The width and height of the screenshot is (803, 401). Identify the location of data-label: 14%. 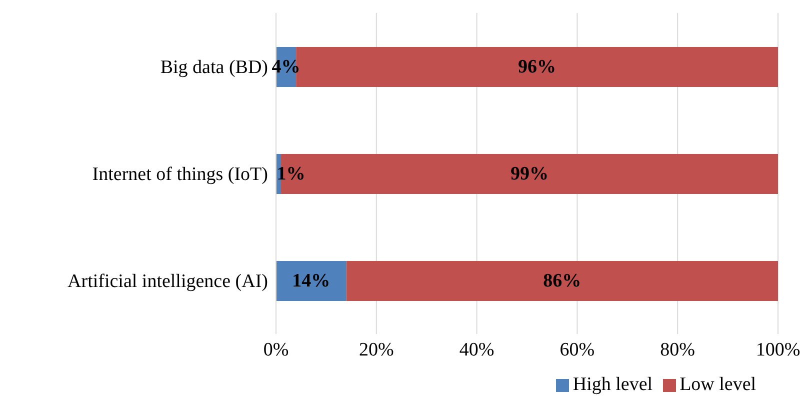
(311, 281).